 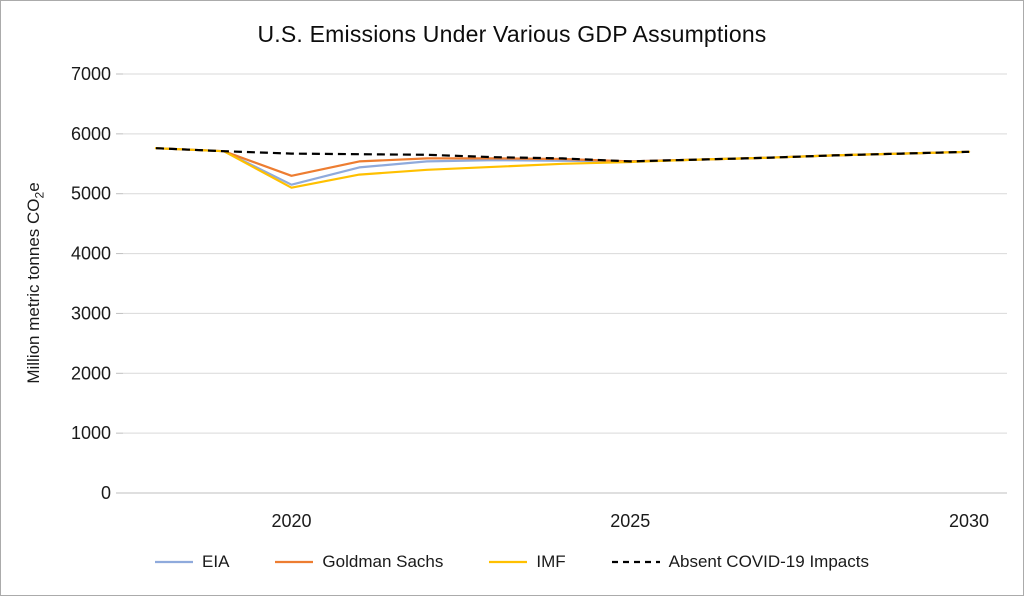 I want to click on legend-label-absent-covid: Absent COVID-19 Impacts, so click(x=768, y=561).